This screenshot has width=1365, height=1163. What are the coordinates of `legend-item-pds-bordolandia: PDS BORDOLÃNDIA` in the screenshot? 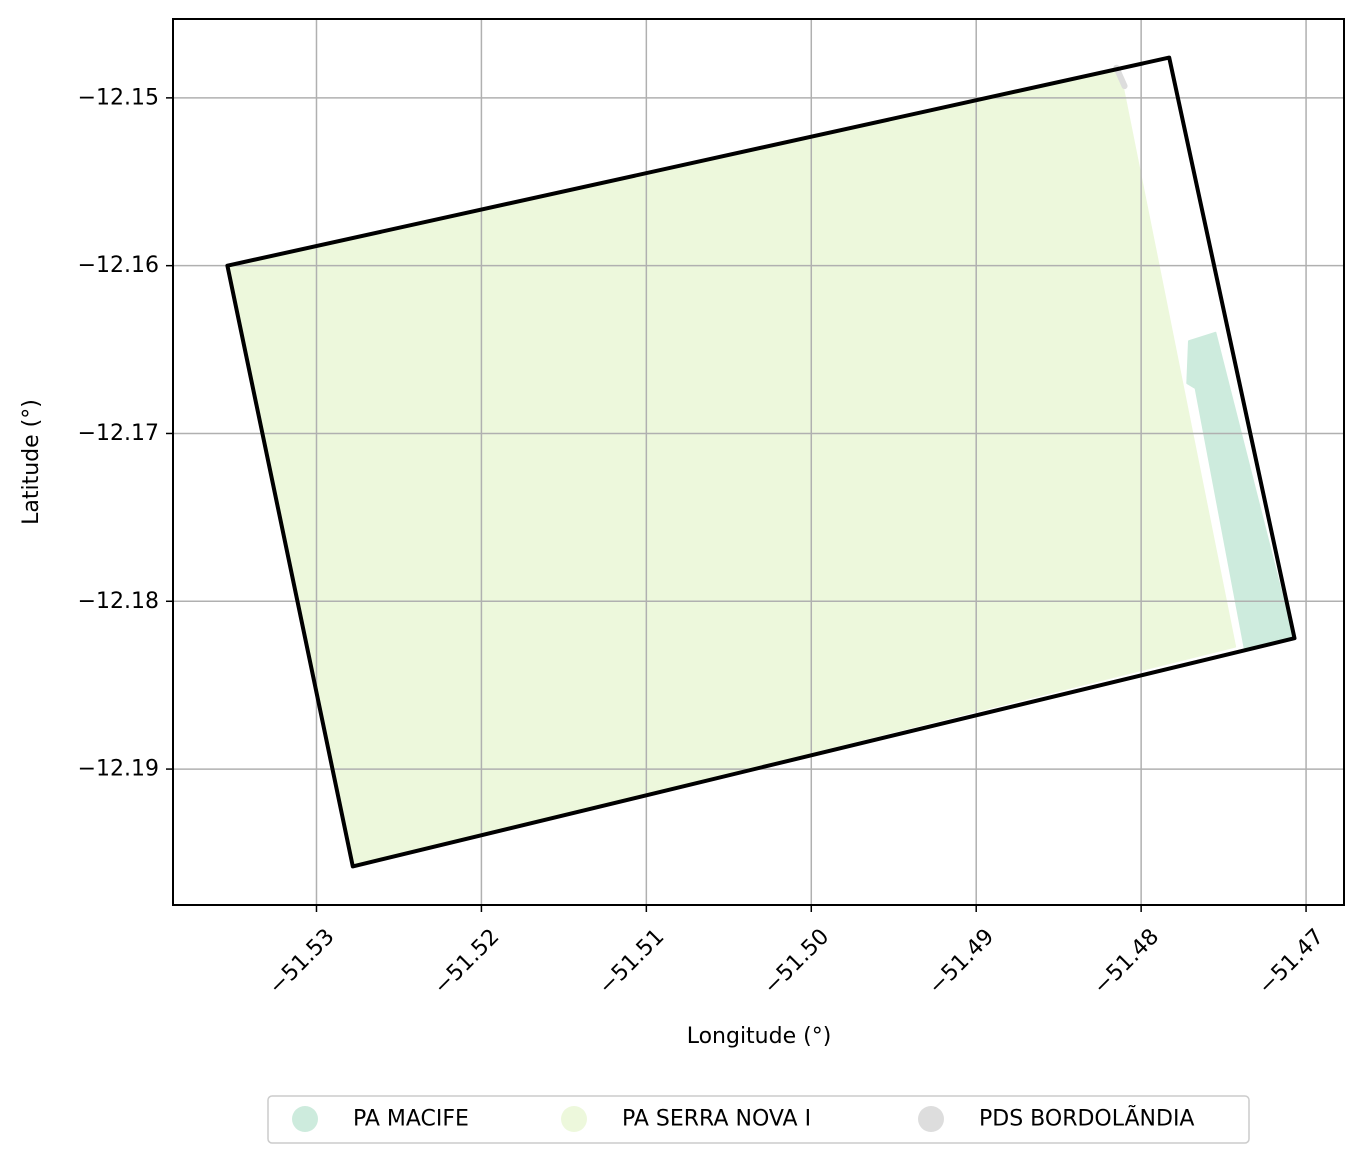 It's located at (1056, 1118).